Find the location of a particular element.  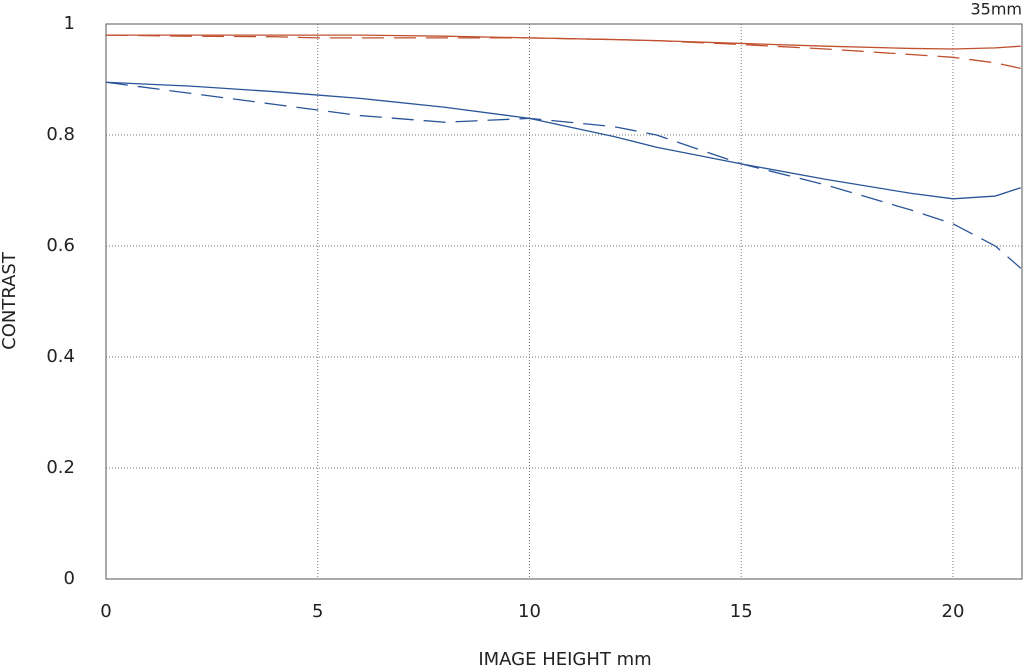

y-tick-label: 1 is located at coordinates (69, 23).